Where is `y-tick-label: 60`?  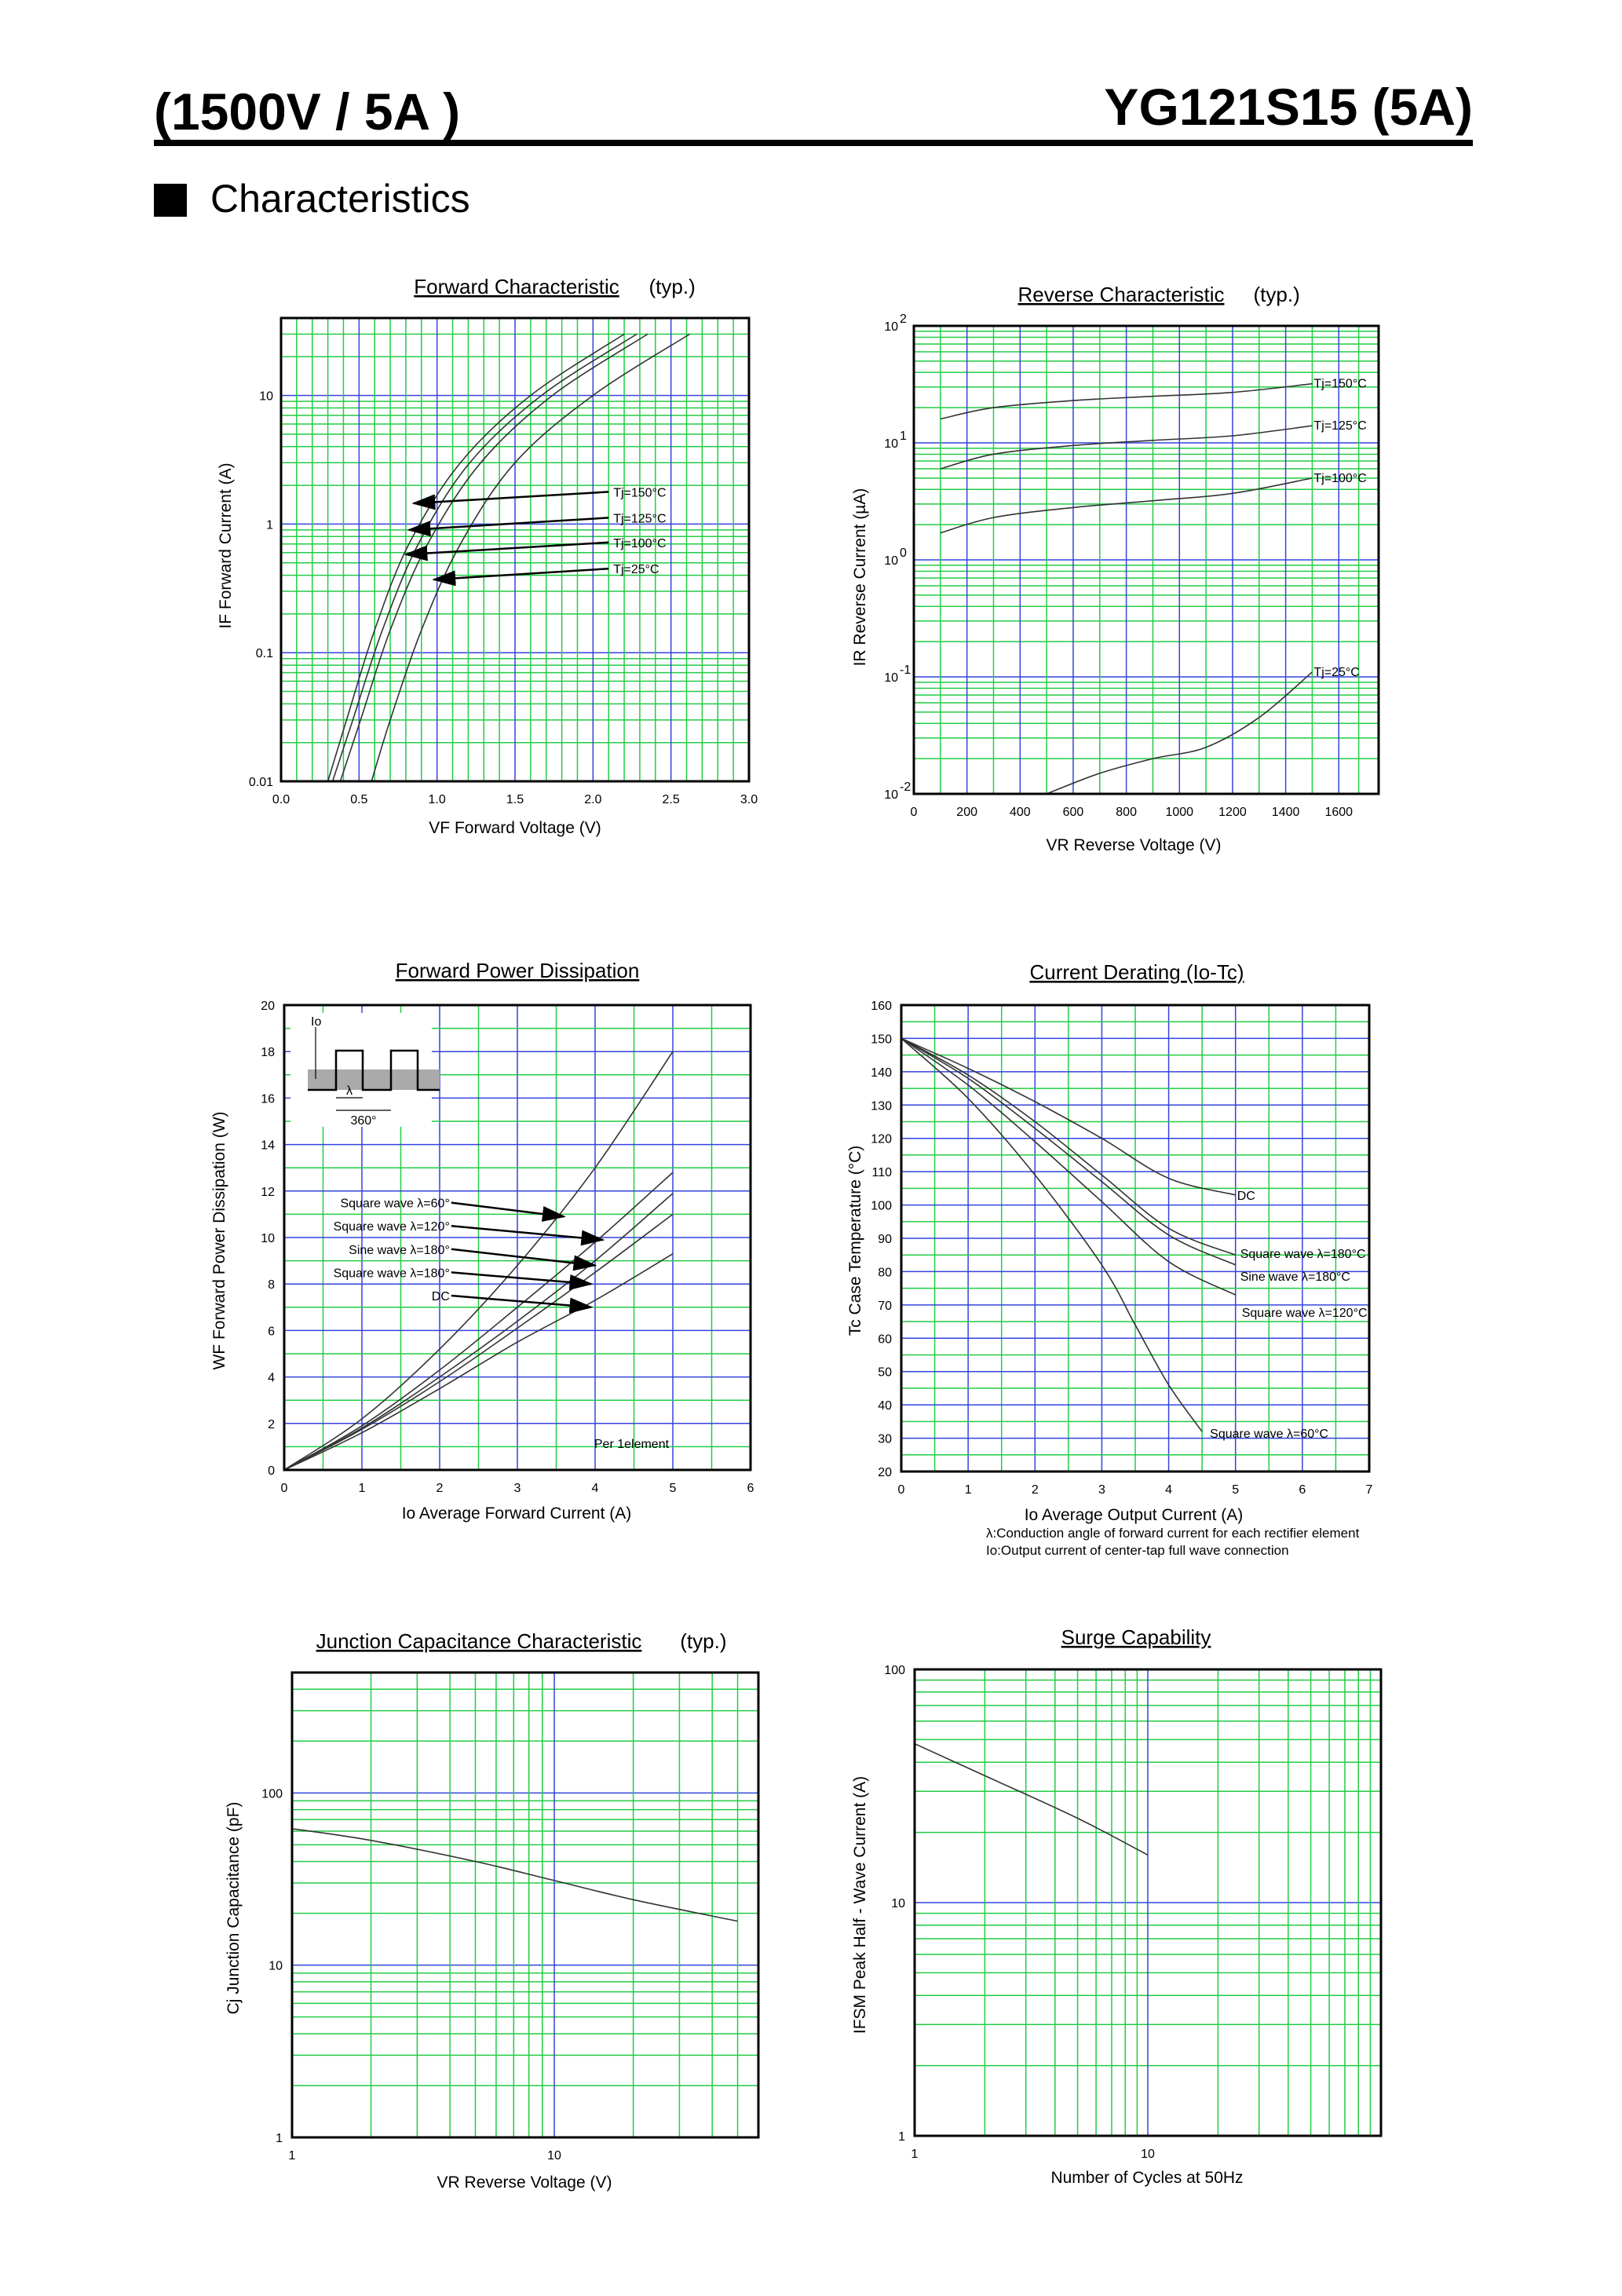 y-tick-label: 60 is located at coordinates (885, 1340).